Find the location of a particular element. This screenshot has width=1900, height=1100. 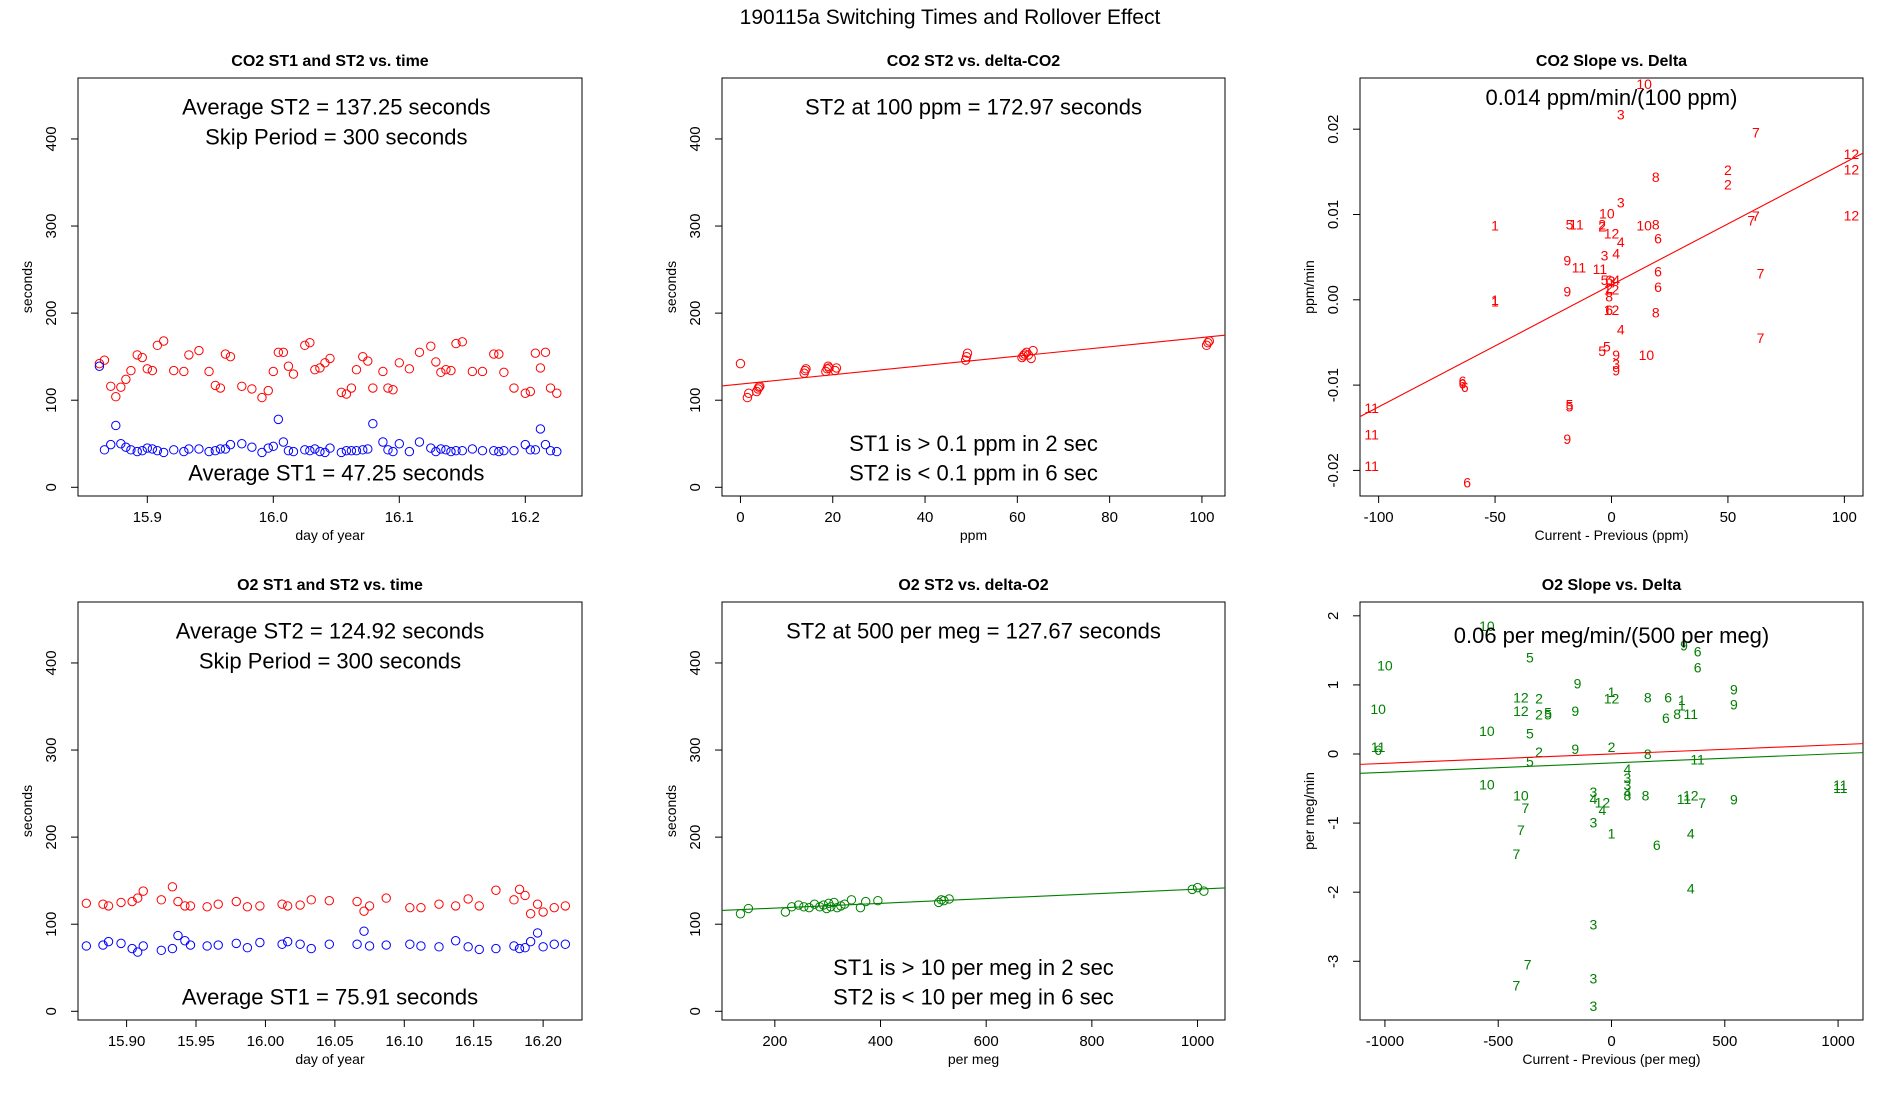

y-tick-label: 200 is located at coordinates (51, 837).